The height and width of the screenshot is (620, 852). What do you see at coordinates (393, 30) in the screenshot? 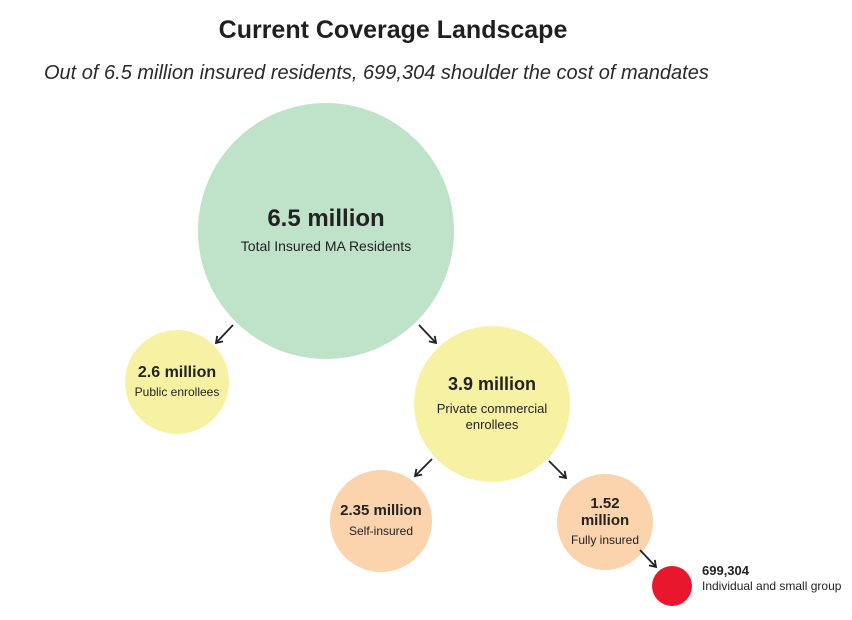
I see `diagram-title: Current Coverage Landscape` at bounding box center [393, 30].